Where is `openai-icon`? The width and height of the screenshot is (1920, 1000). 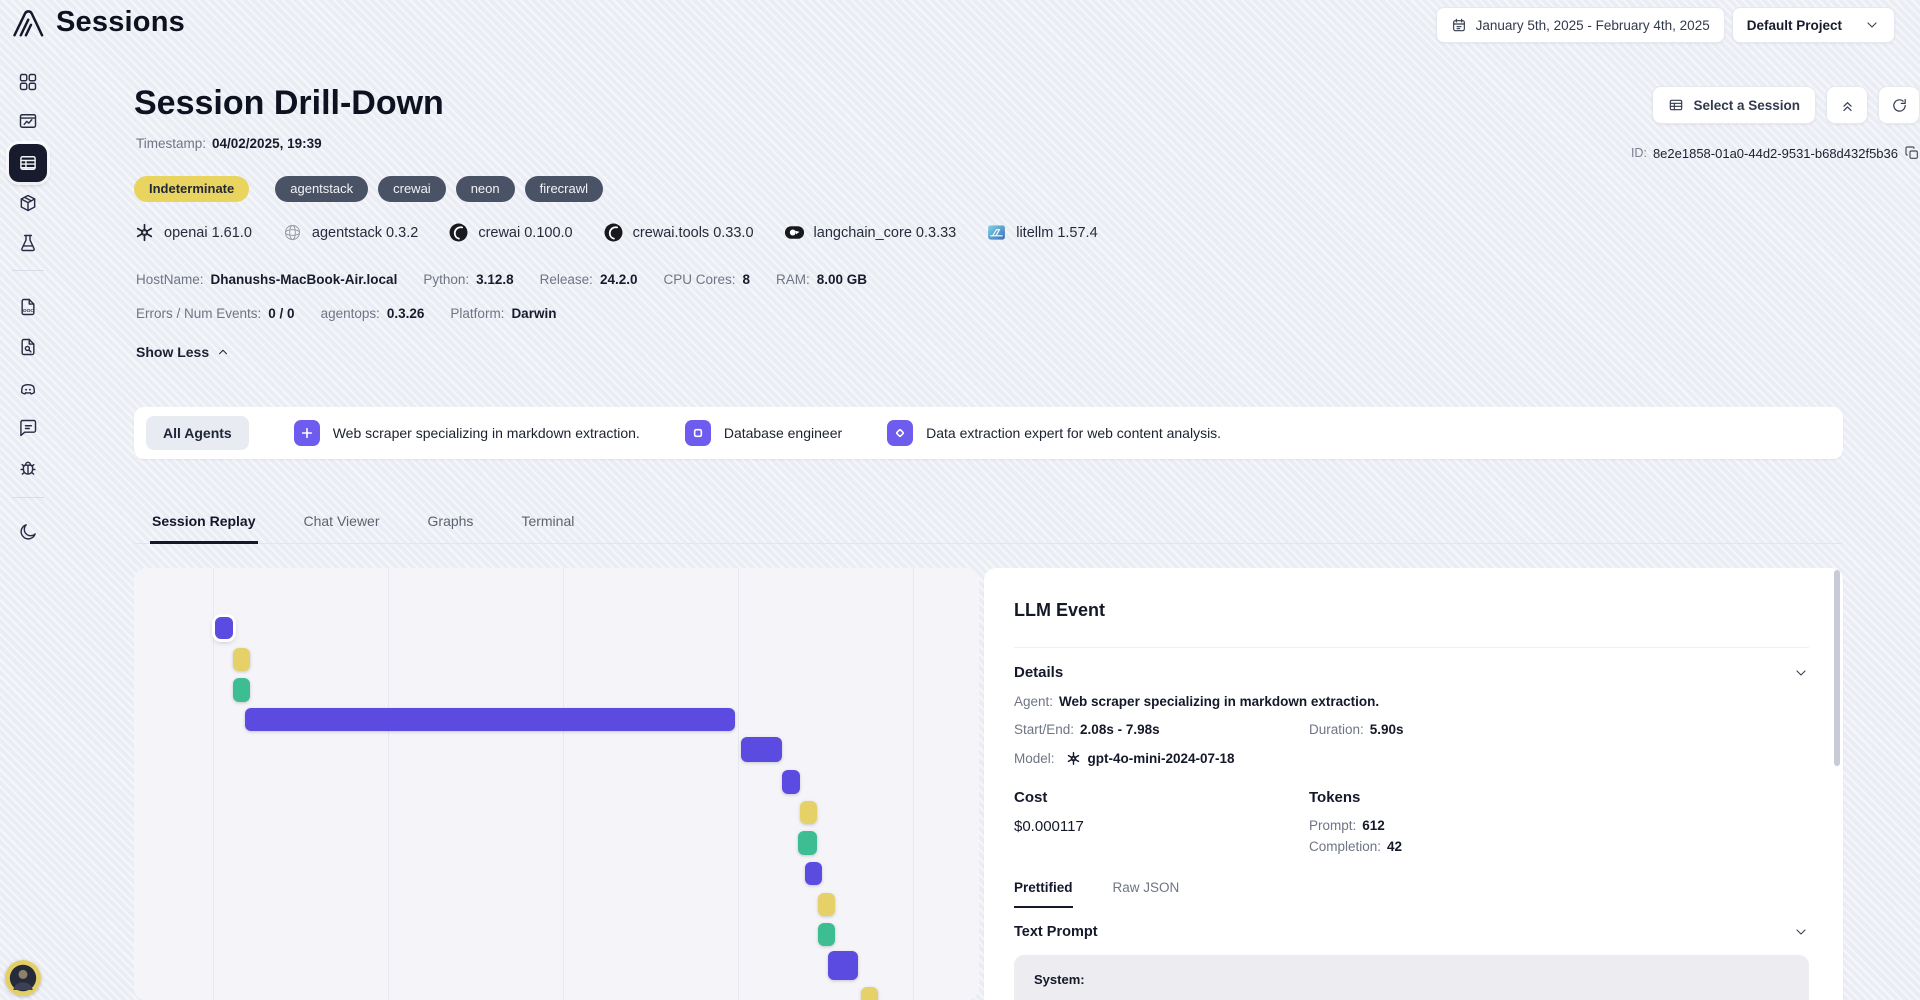 openai-icon is located at coordinates (1073, 758).